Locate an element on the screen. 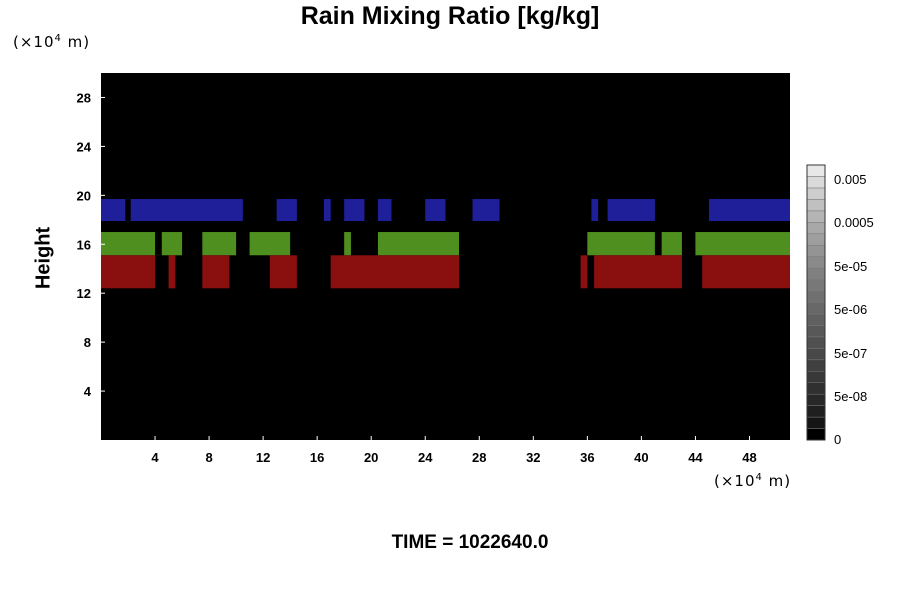  y-tick-label: 28 is located at coordinates (84, 97).